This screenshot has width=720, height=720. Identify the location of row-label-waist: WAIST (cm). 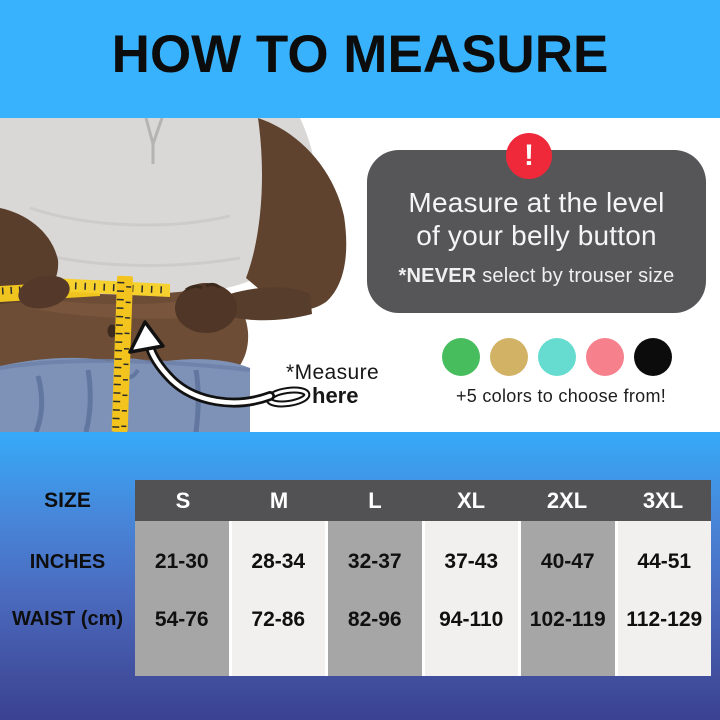
(67, 619).